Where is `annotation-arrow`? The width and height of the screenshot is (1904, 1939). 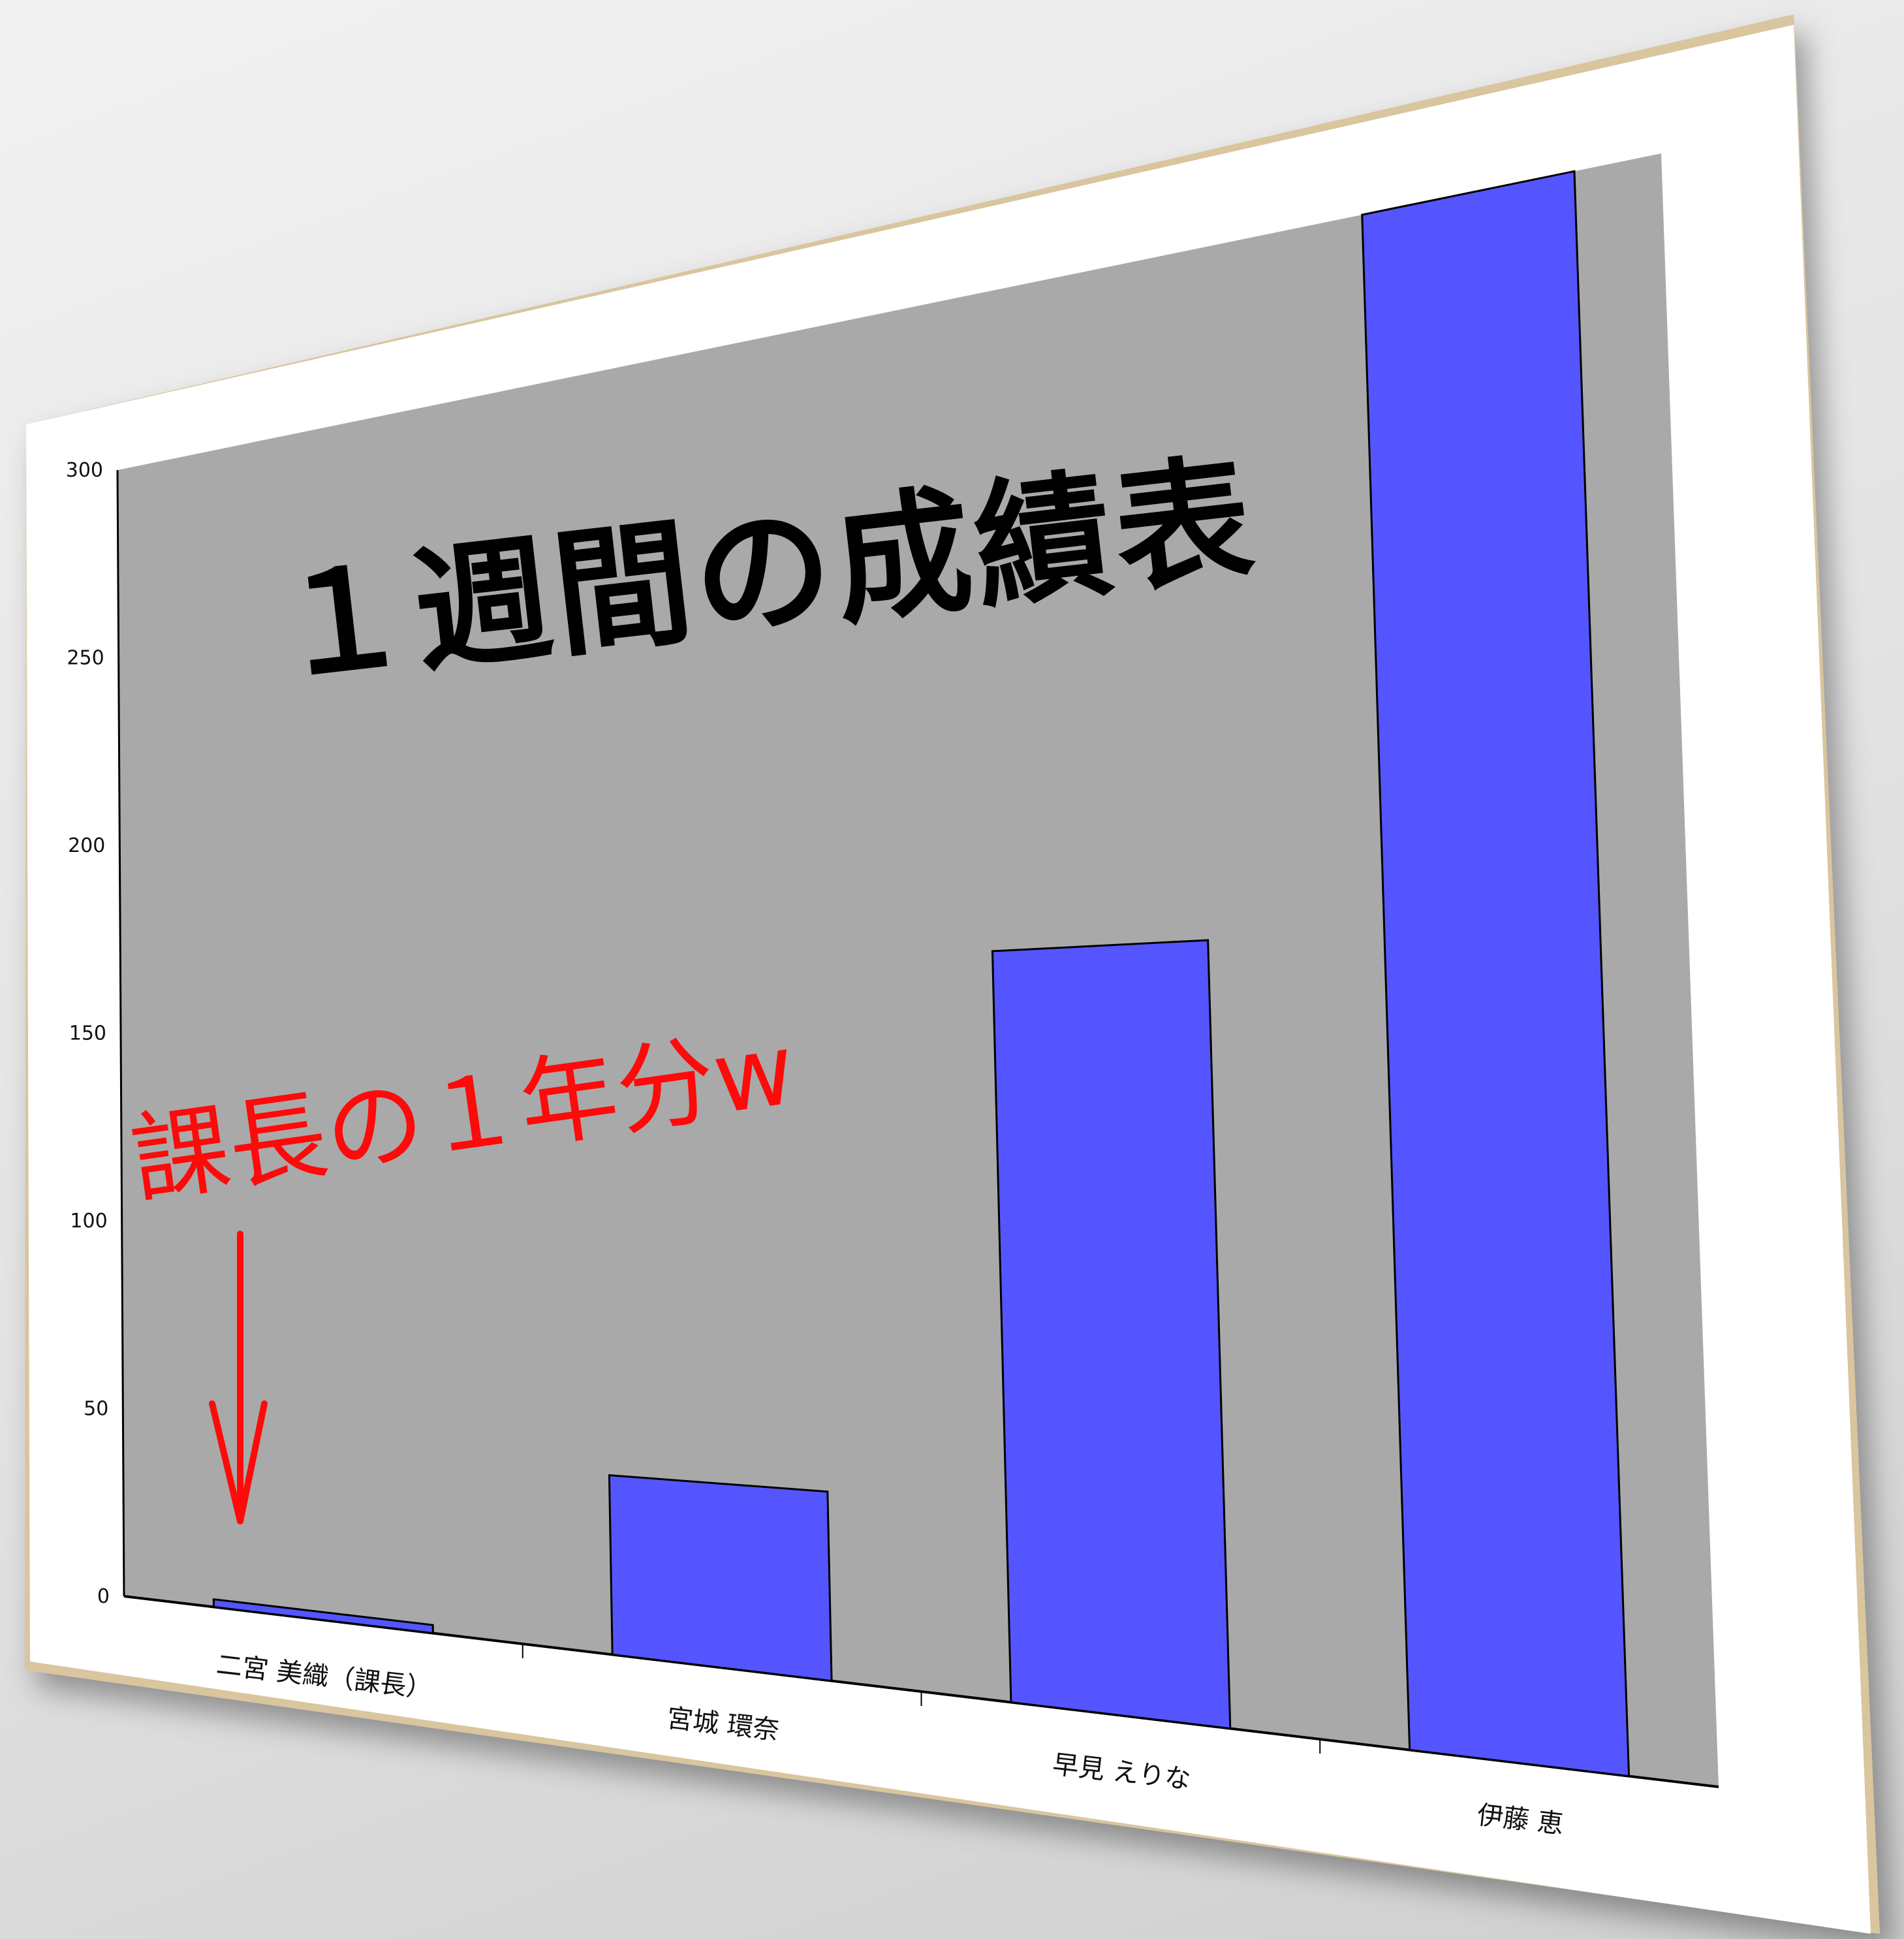 annotation-arrow is located at coordinates (238, 1377).